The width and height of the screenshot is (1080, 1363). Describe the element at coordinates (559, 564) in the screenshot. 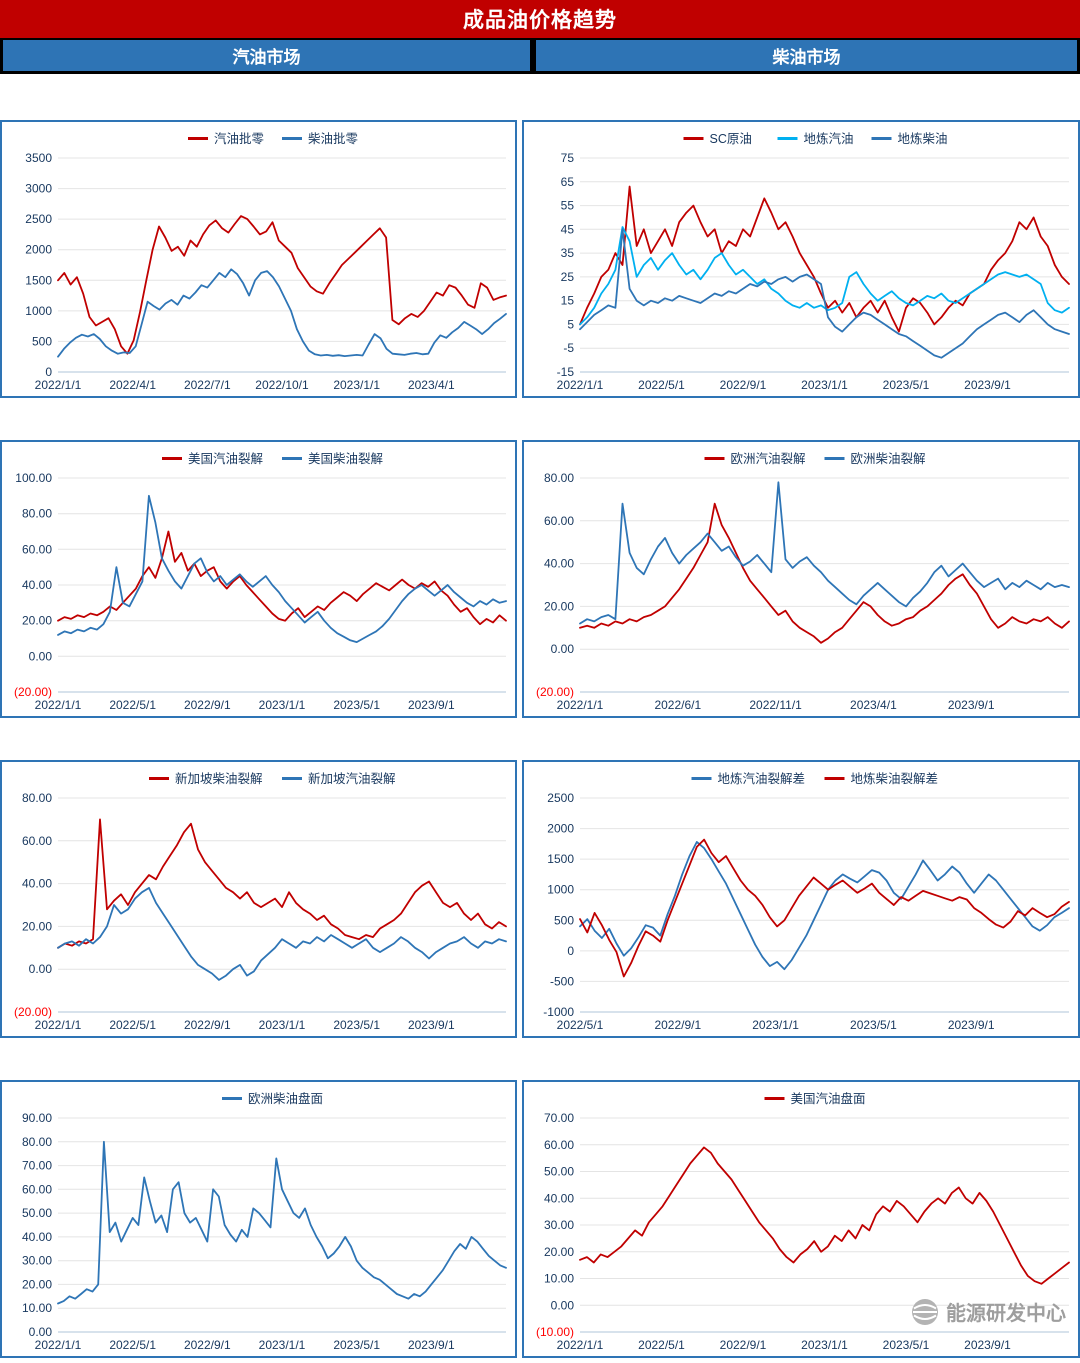

I see `y-tick-label: 40.00` at that location.